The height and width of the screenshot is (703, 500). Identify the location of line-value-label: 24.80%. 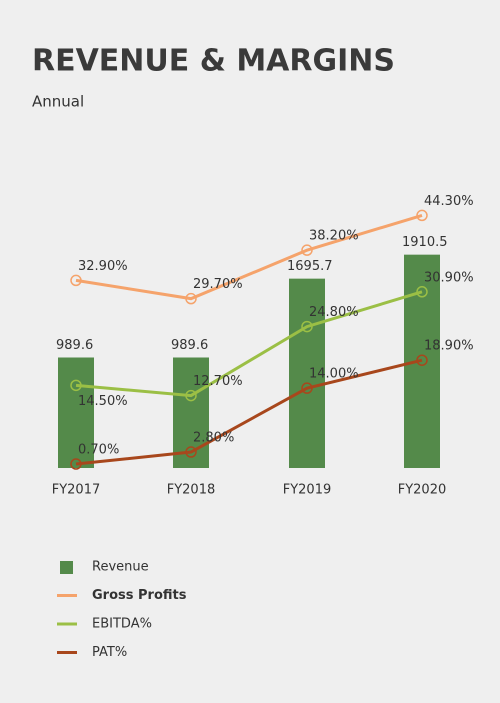
(334, 312).